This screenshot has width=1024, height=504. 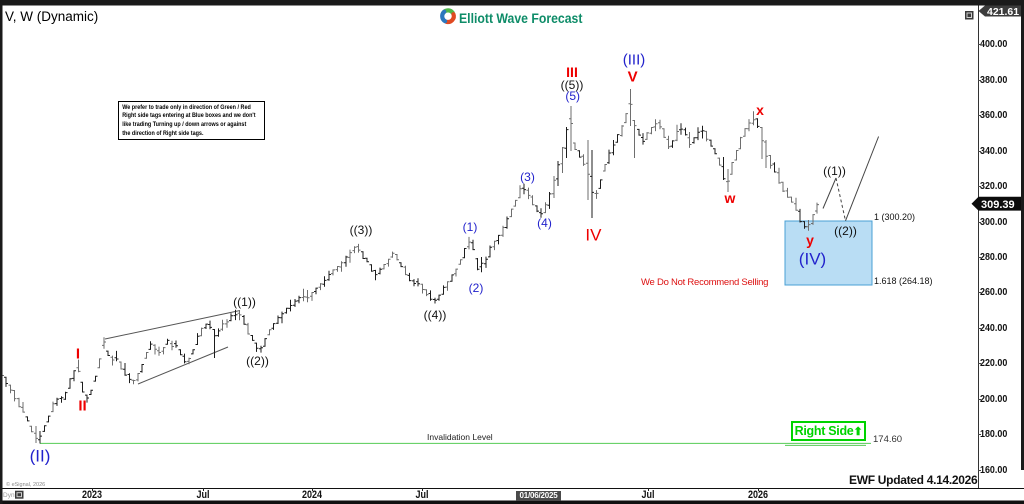 I want to click on svg-text: 421.61, so click(x=1003, y=12).